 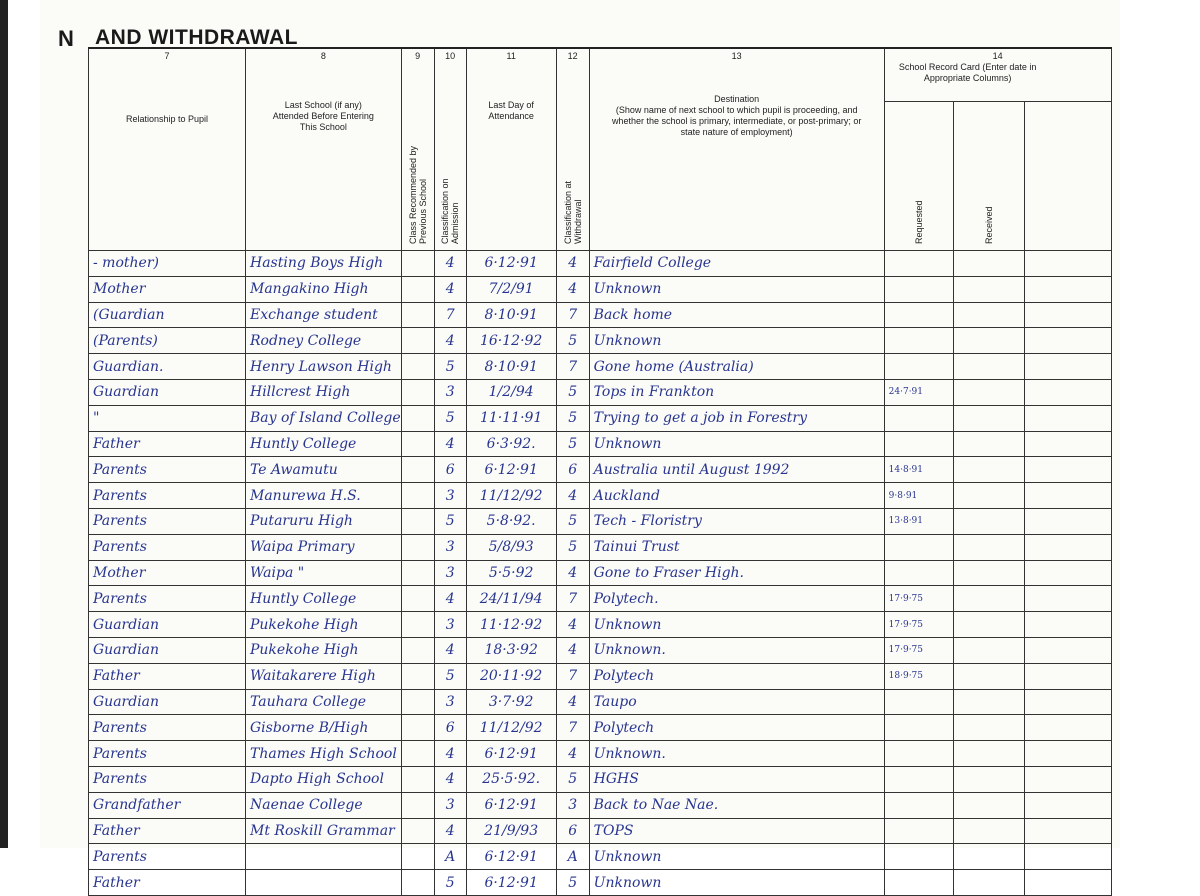 I want to click on last-school-cell: Hasting Boys High, so click(x=323, y=263).